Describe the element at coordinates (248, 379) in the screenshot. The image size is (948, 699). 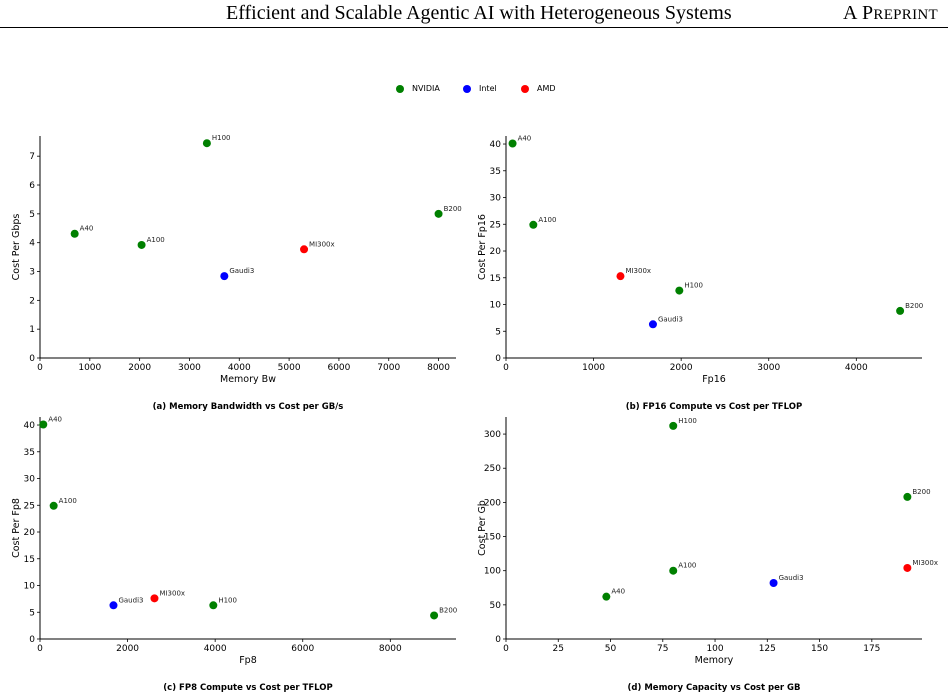
I see `x-axis-label: Memory Bw` at that location.